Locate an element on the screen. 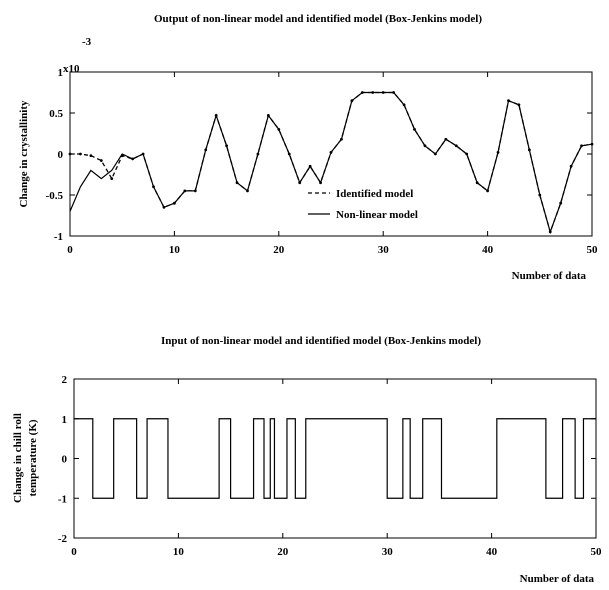 Image resolution: width=609 pixels, height=590 pixels. output-chart-y-axis-label: Change in crystallinity is located at coordinates (24, 153).